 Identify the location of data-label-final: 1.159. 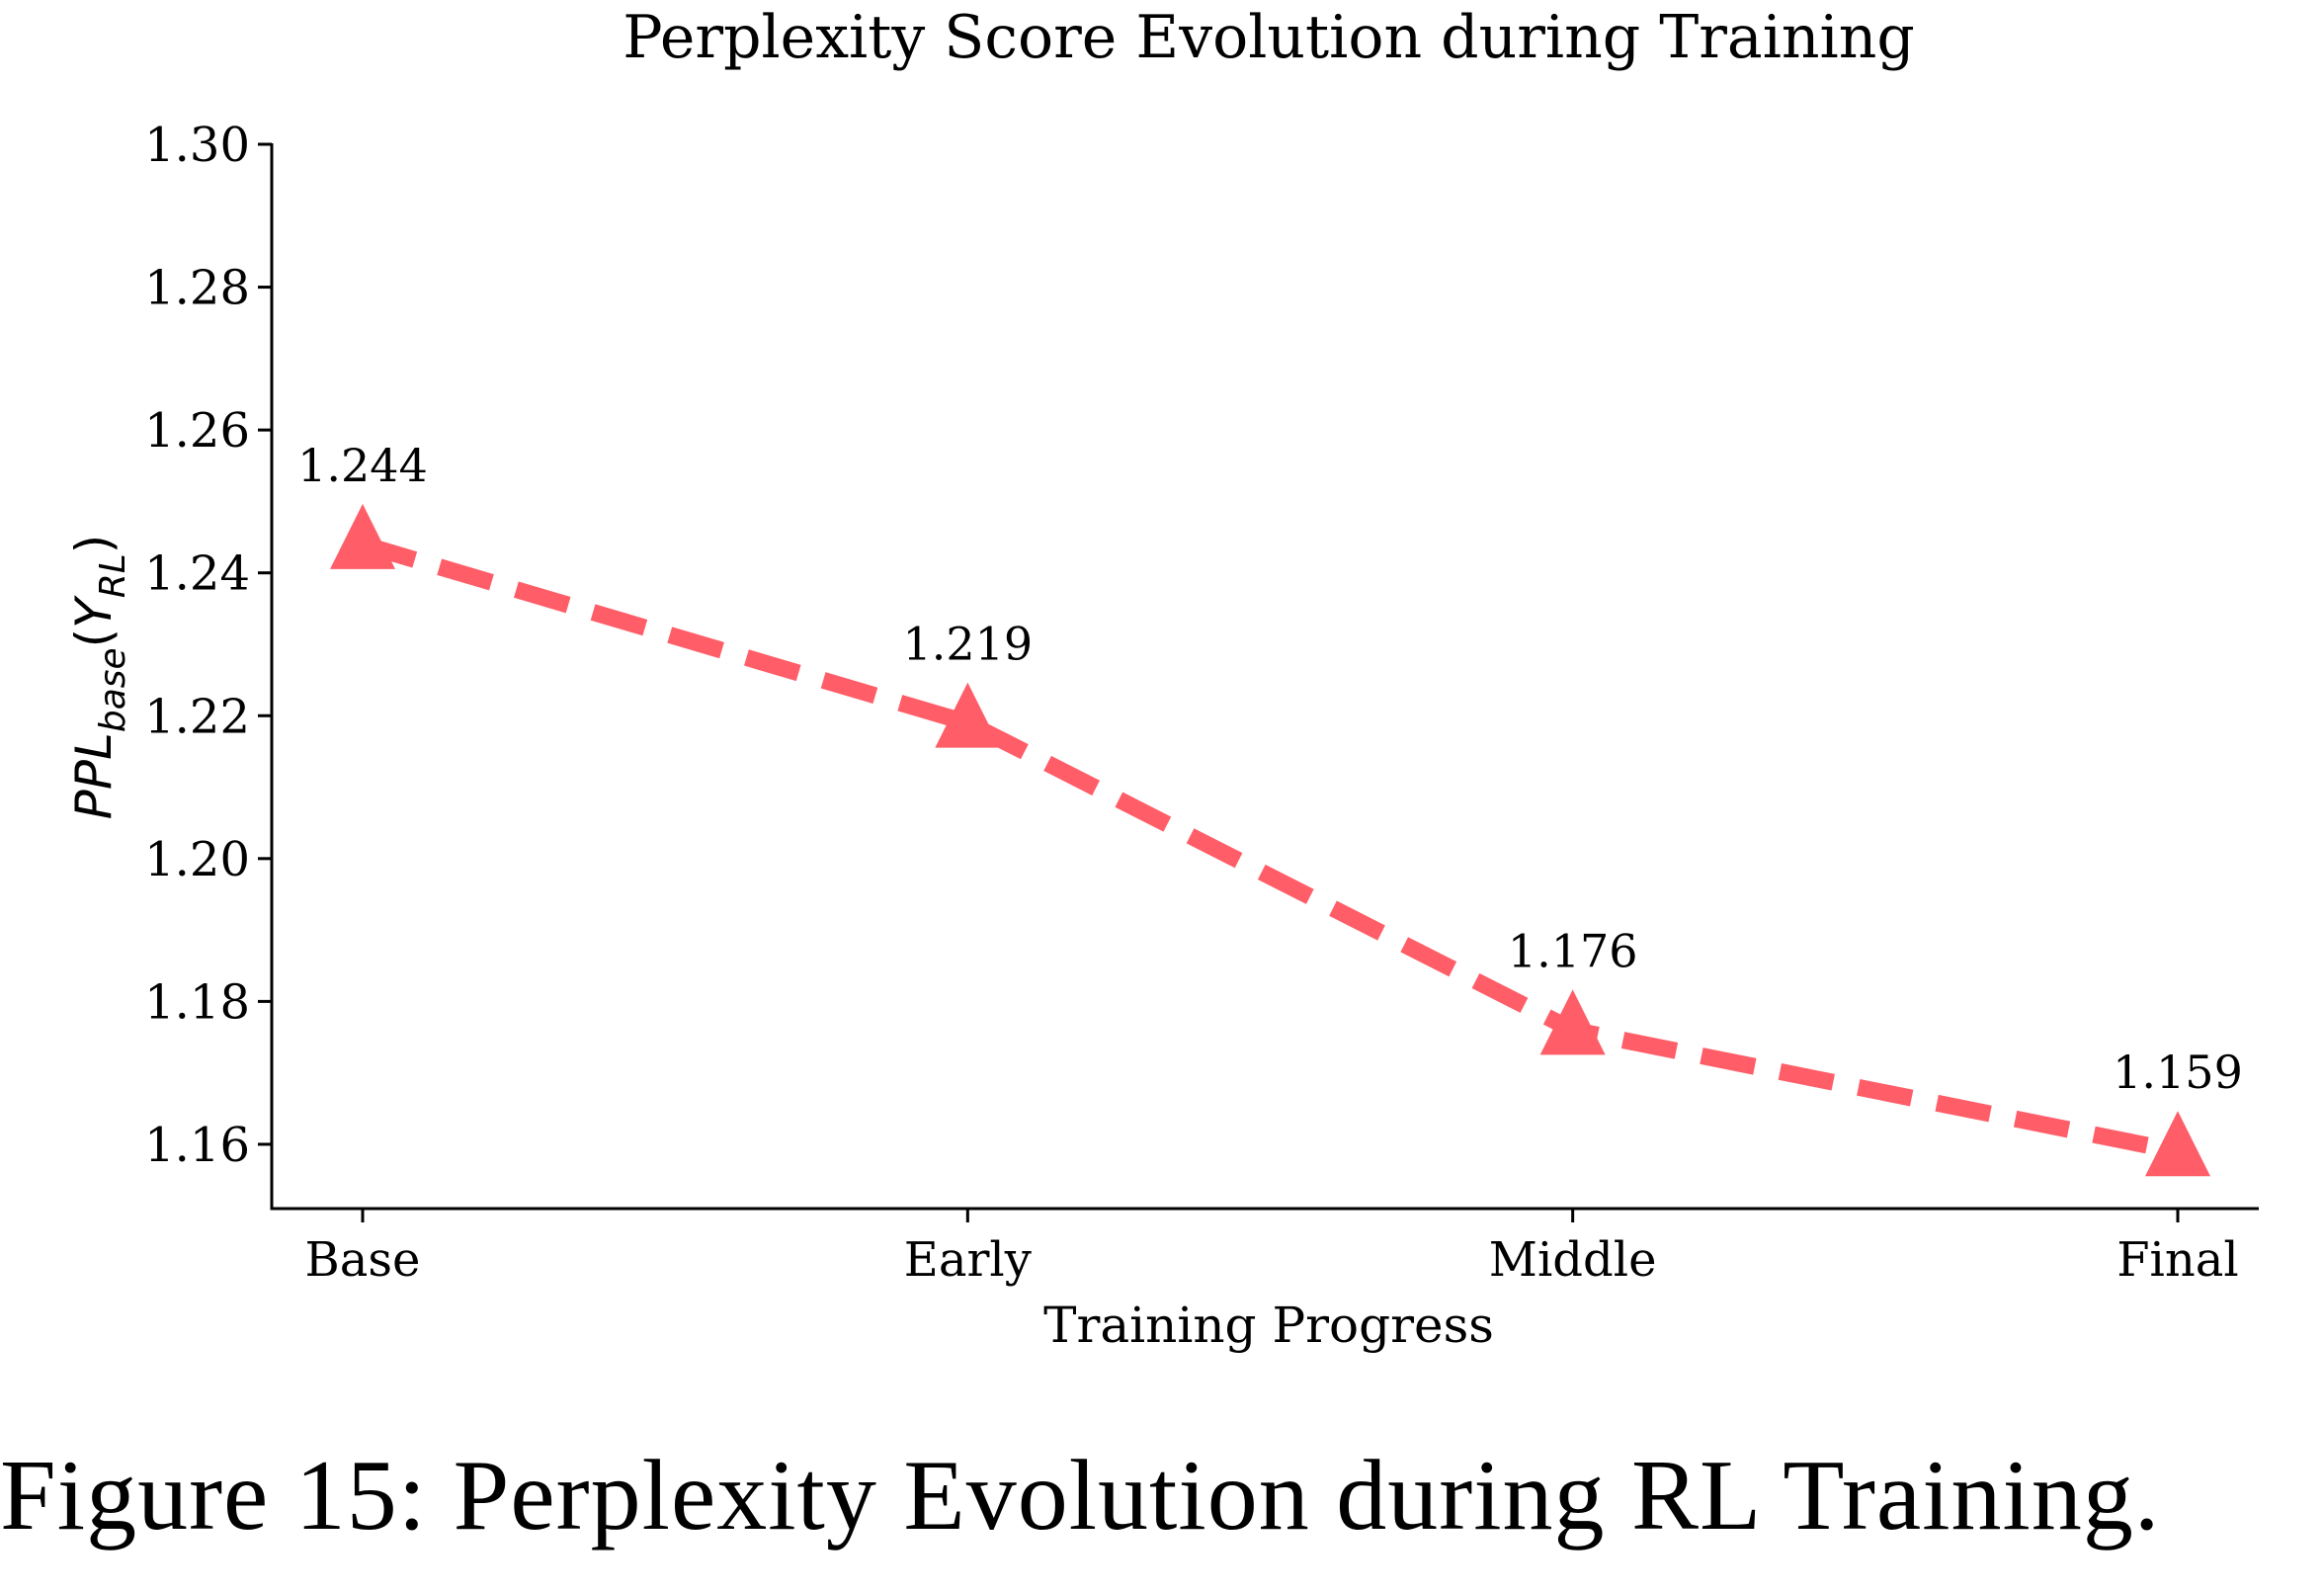
(2178, 1072).